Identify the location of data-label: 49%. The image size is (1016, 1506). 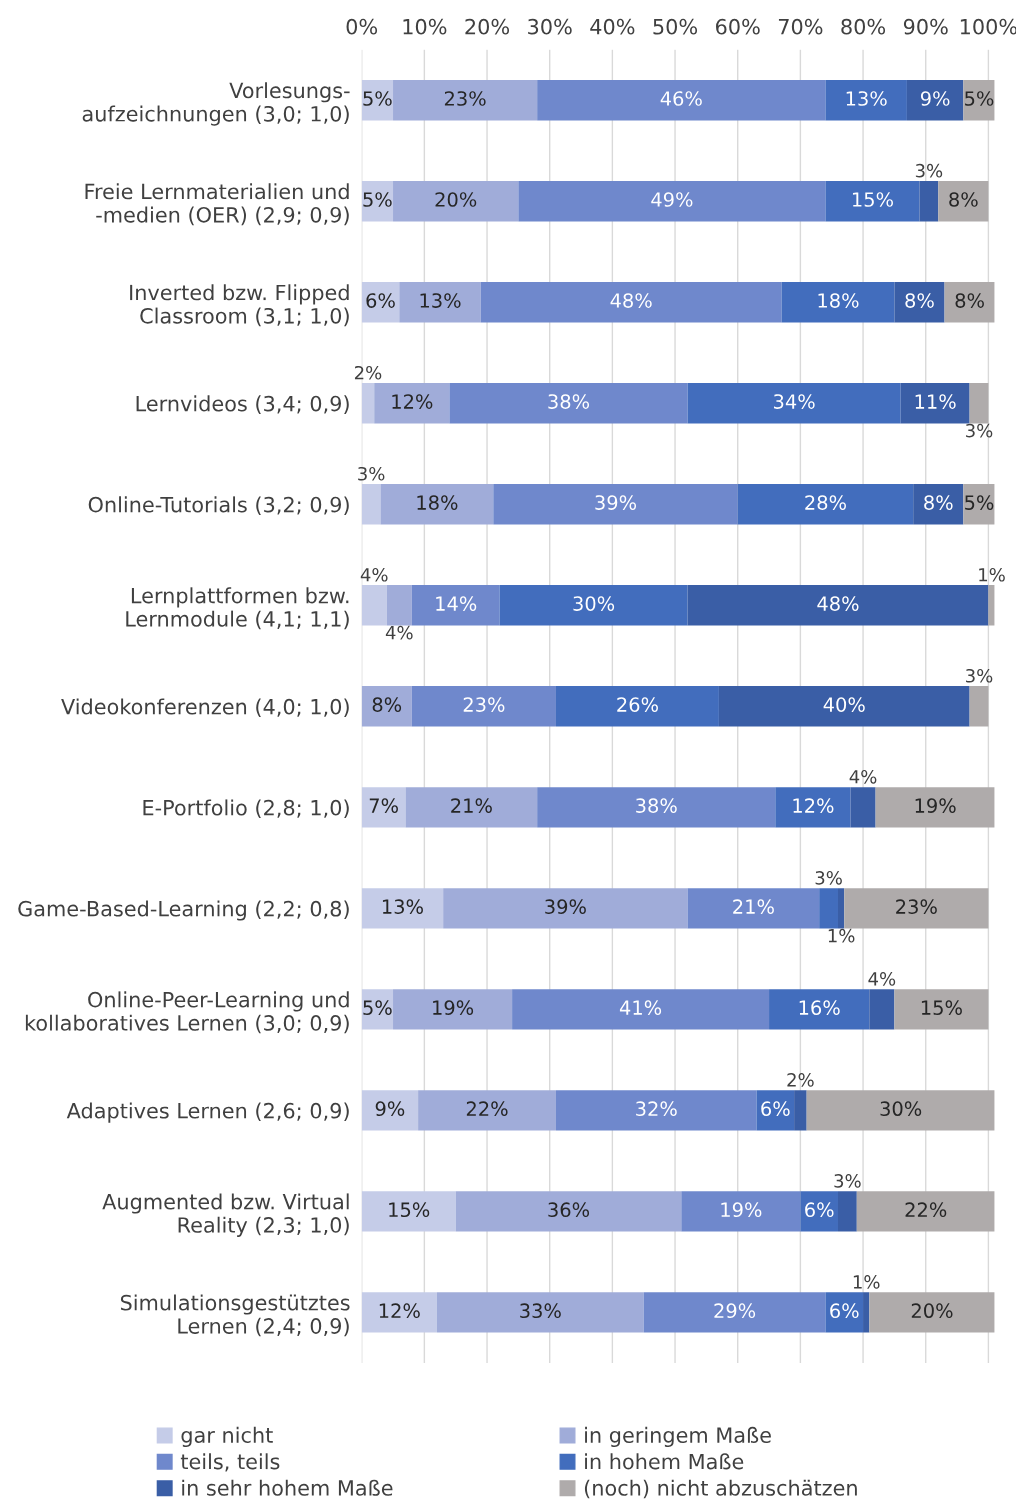
(672, 199).